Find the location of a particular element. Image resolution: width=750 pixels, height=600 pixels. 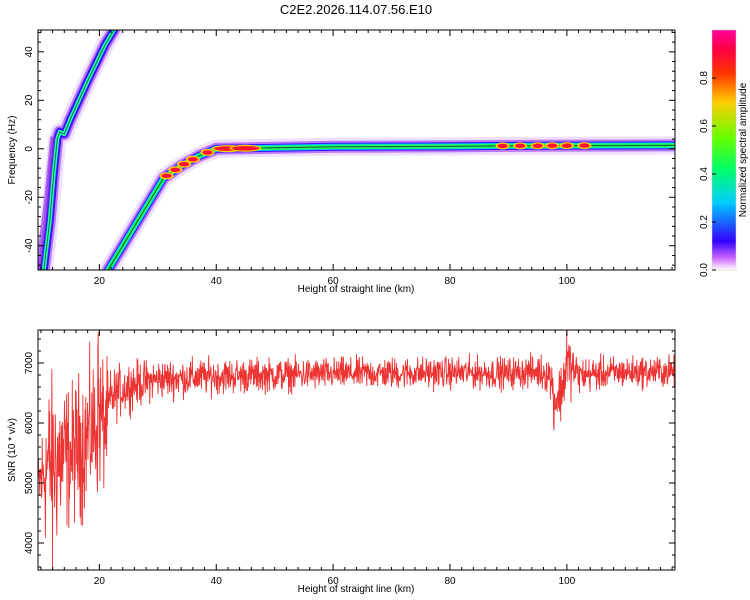

colorbar-tick-label: 0.4 is located at coordinates (704, 174).